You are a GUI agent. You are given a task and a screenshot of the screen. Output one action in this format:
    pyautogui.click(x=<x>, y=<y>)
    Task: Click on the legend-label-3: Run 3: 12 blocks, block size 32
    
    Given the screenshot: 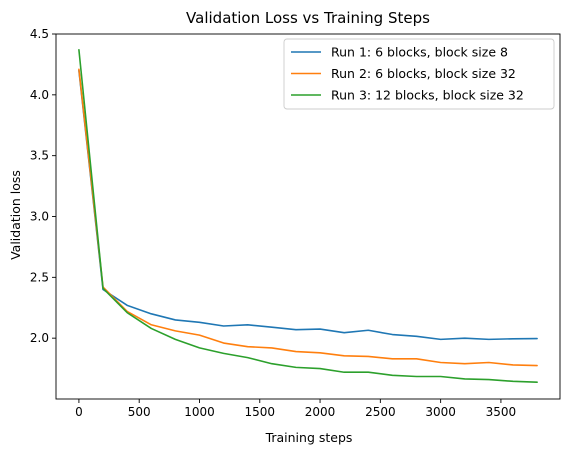 What is the action you would take?
    pyautogui.click(x=427, y=95)
    